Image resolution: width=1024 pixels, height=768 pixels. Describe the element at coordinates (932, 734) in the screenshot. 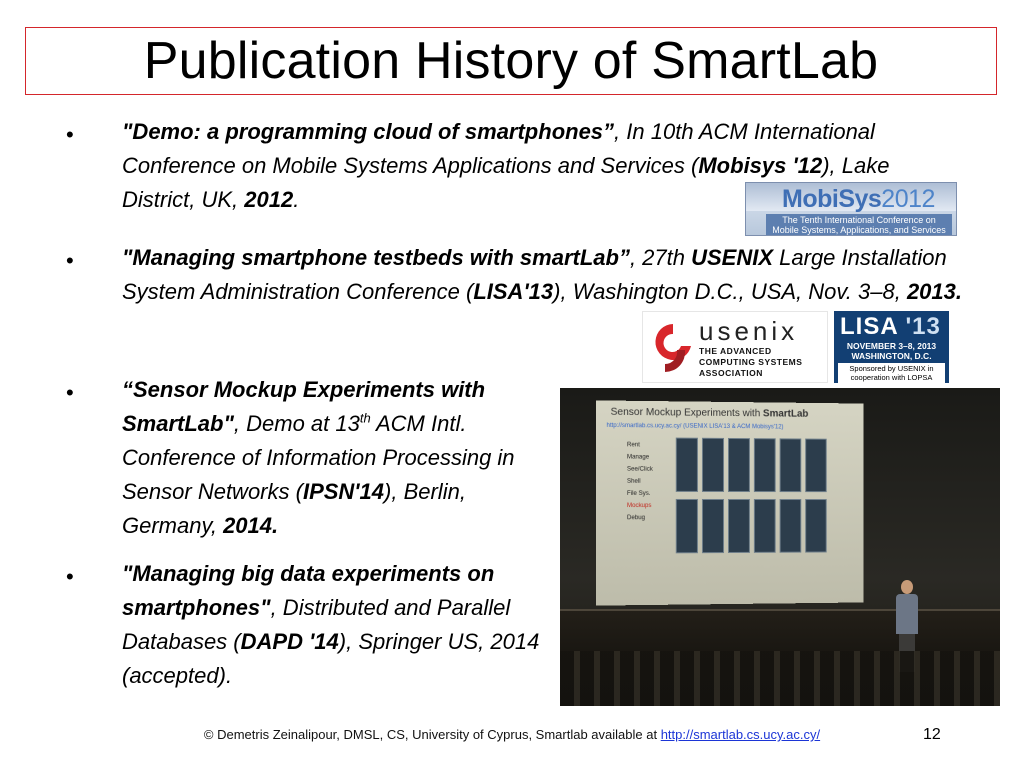

I see `page-number: 12` at that location.